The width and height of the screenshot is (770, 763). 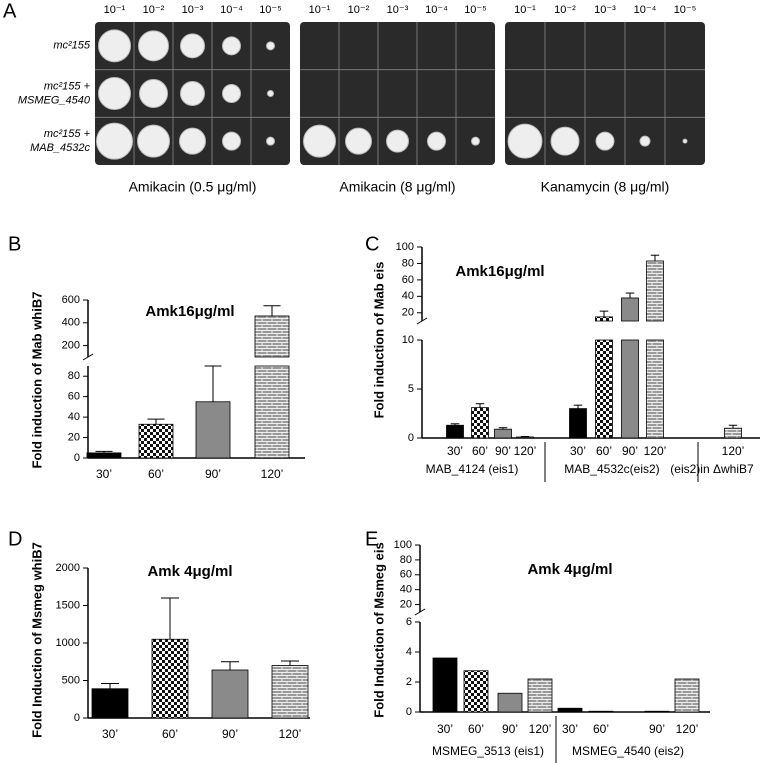 What do you see at coordinates (193, 187) in the screenshot?
I see `condition-label: Amikacin (0.5 μg/ml)` at bounding box center [193, 187].